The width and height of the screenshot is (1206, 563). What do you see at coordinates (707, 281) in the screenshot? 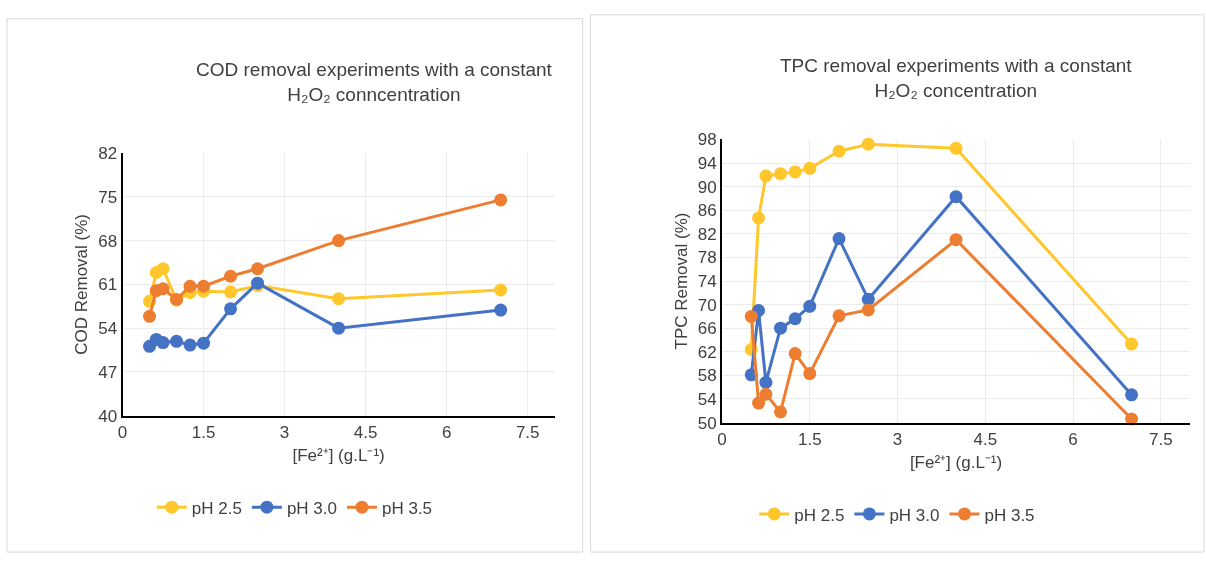
I see `y-tick-label: 74` at bounding box center [707, 281].